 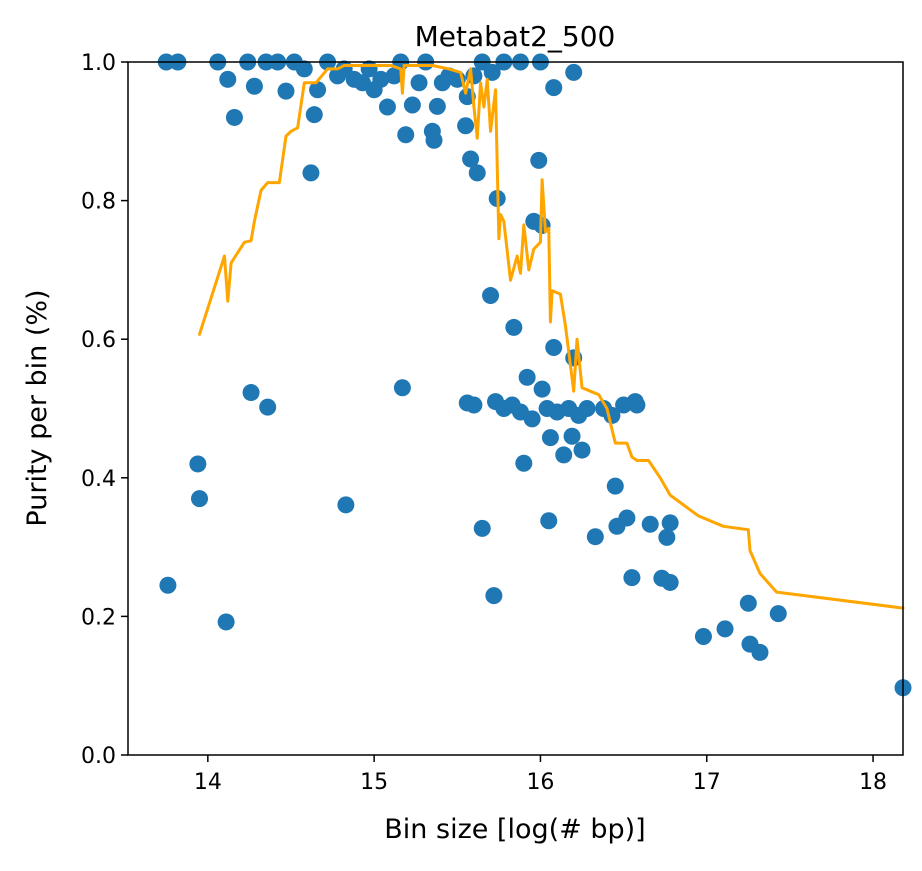 I want to click on x-tick-label-4: 18, so click(x=873, y=782).